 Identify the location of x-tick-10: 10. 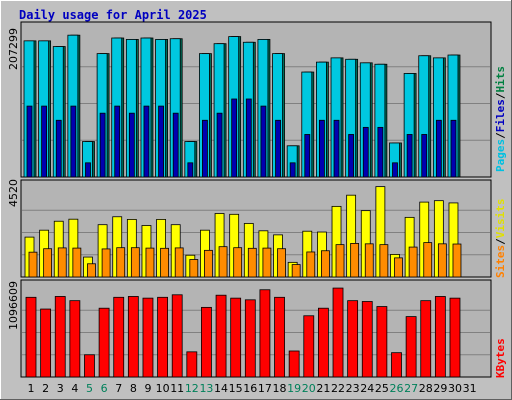
(163, 388).